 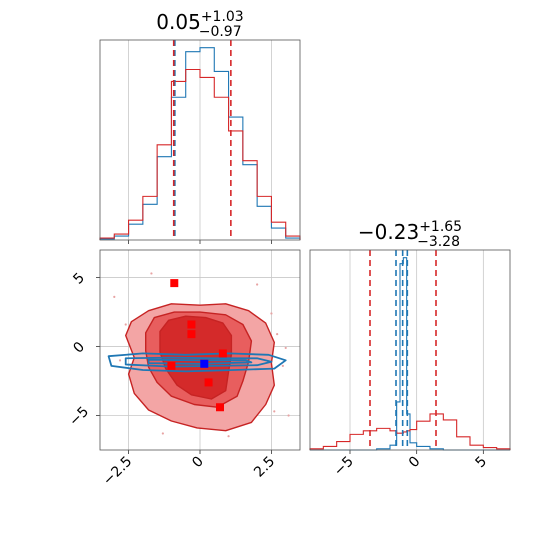 What do you see at coordinates (482, 463) in the screenshot?
I see `x-tick-label: 5` at bounding box center [482, 463].